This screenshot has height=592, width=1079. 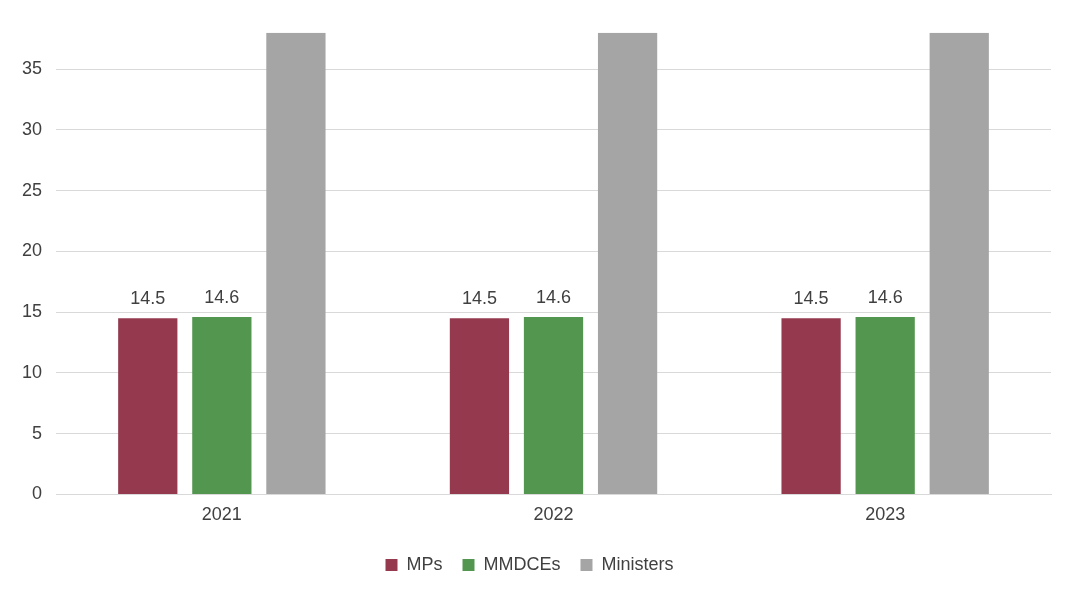 What do you see at coordinates (37, 432) in the screenshot?
I see `y-tick-label: 5` at bounding box center [37, 432].